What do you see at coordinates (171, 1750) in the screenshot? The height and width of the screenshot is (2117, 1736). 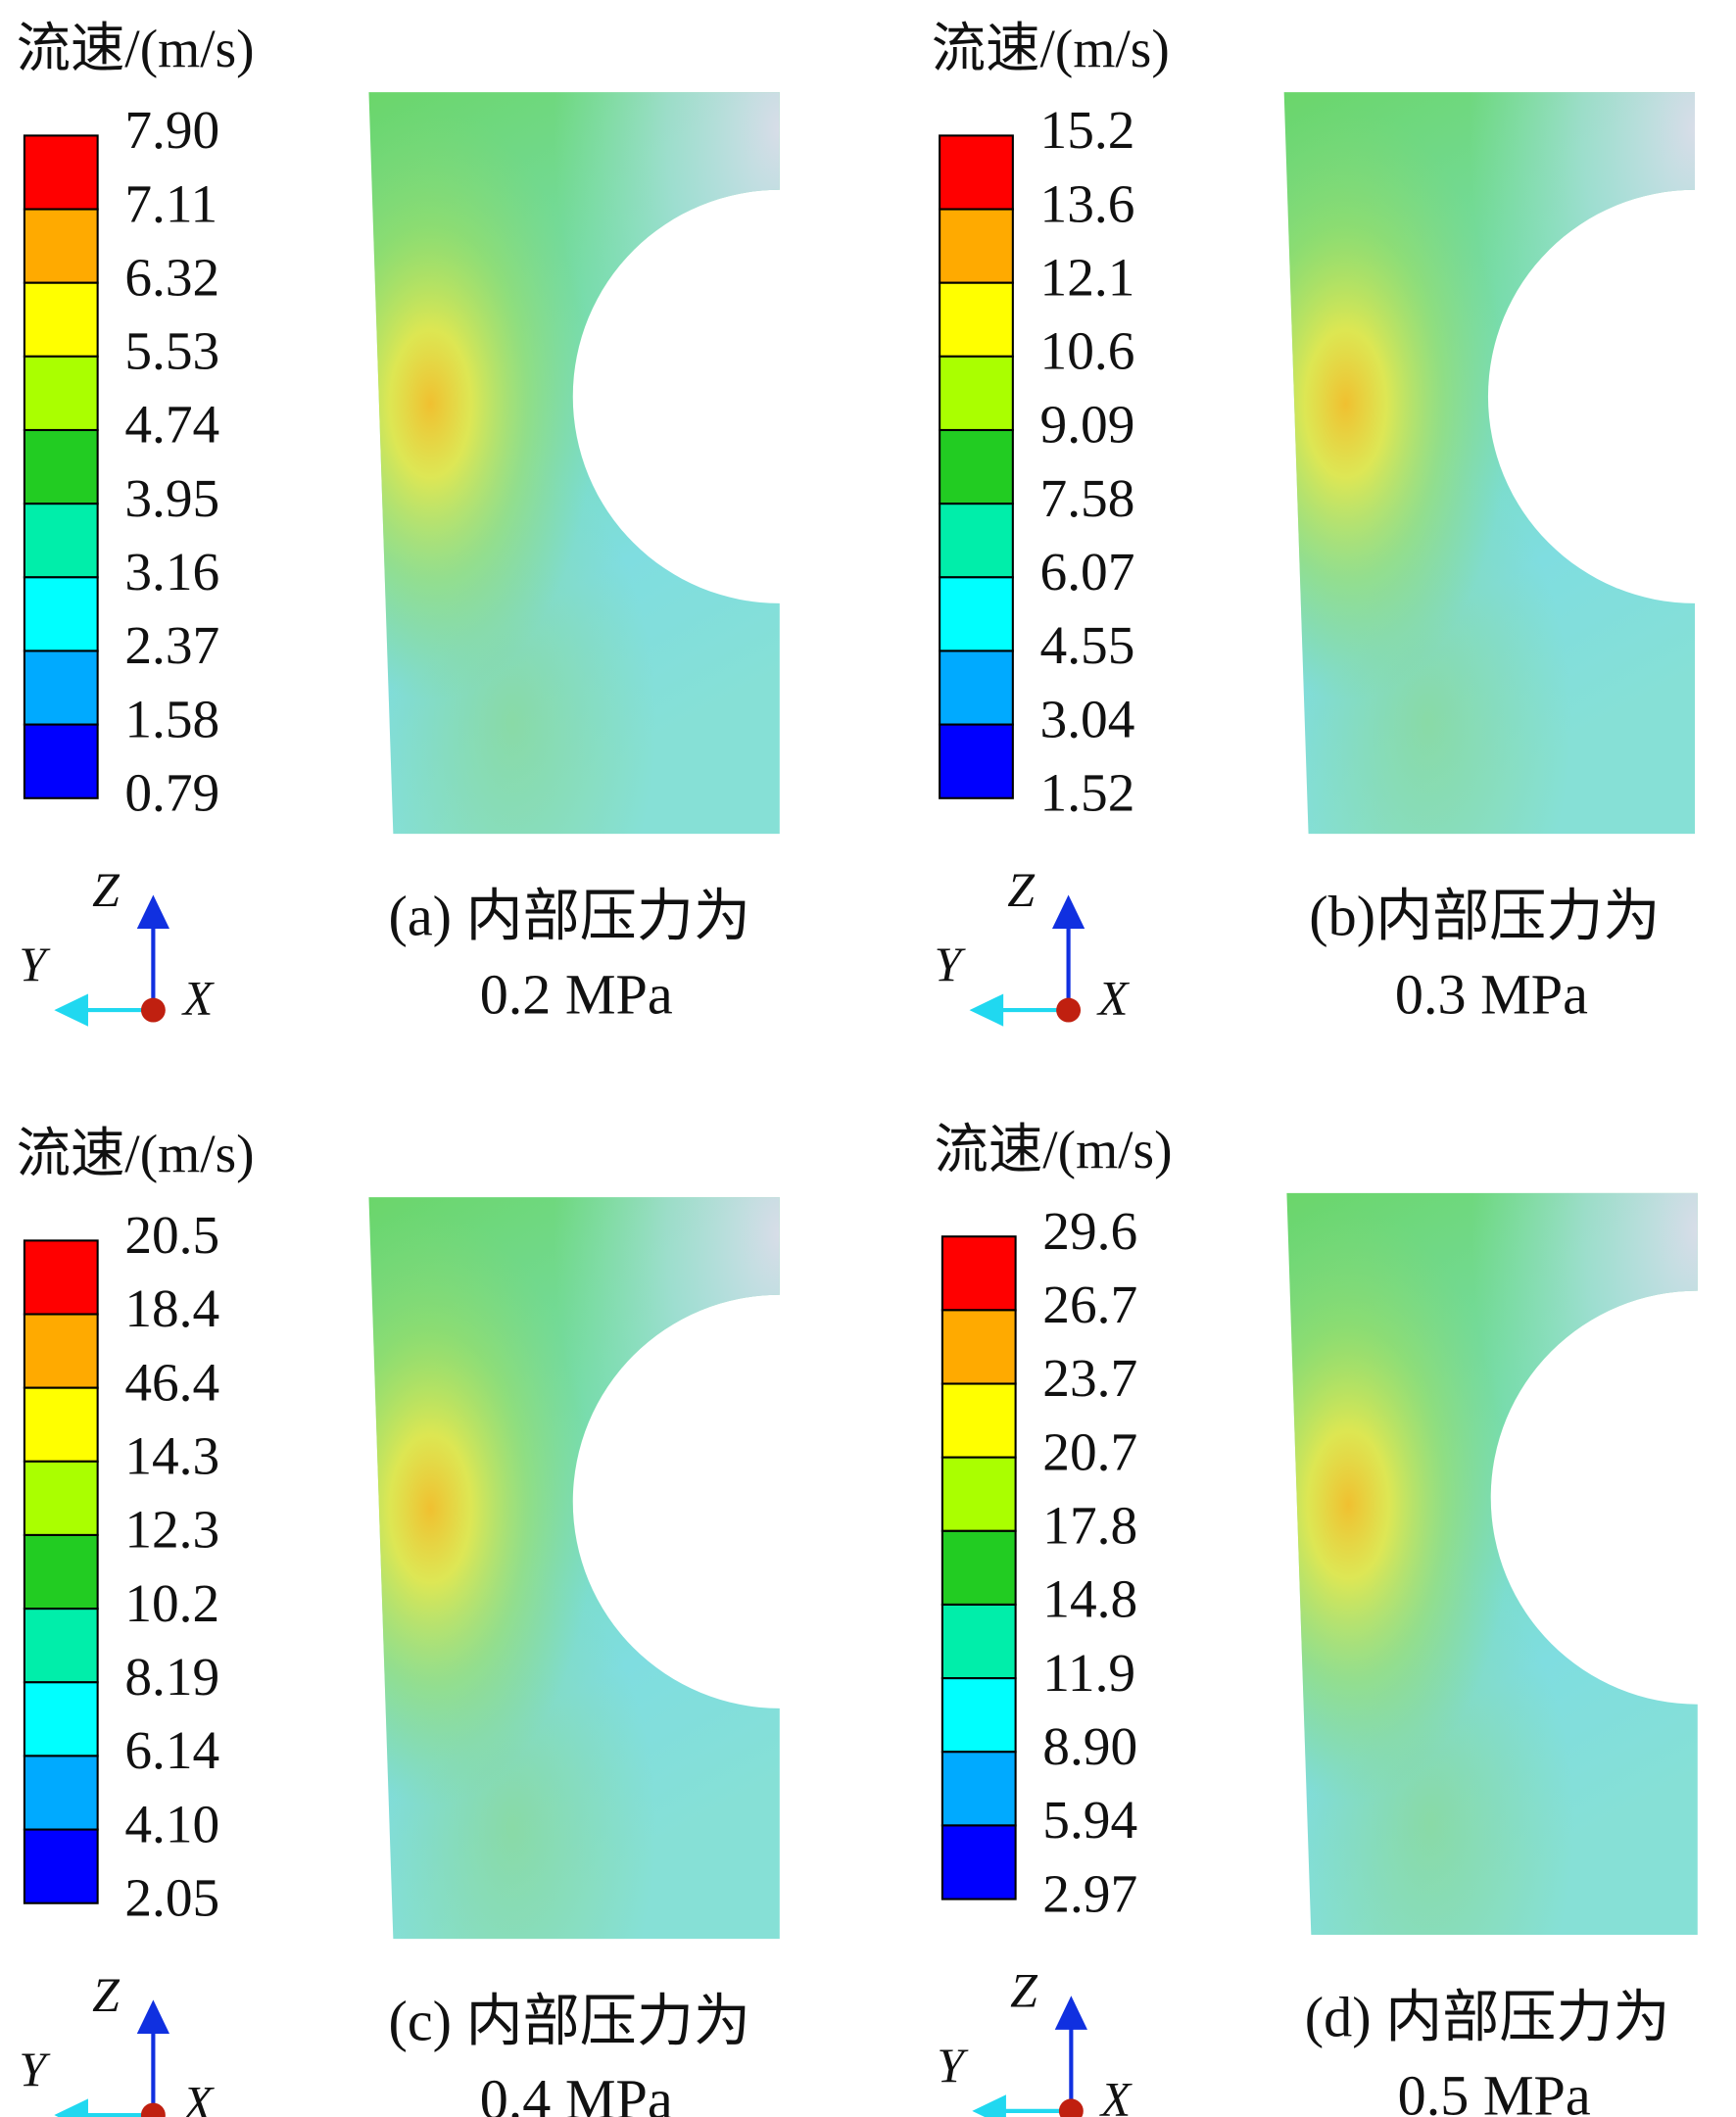 I see `colorbar-label: 6.14` at bounding box center [171, 1750].